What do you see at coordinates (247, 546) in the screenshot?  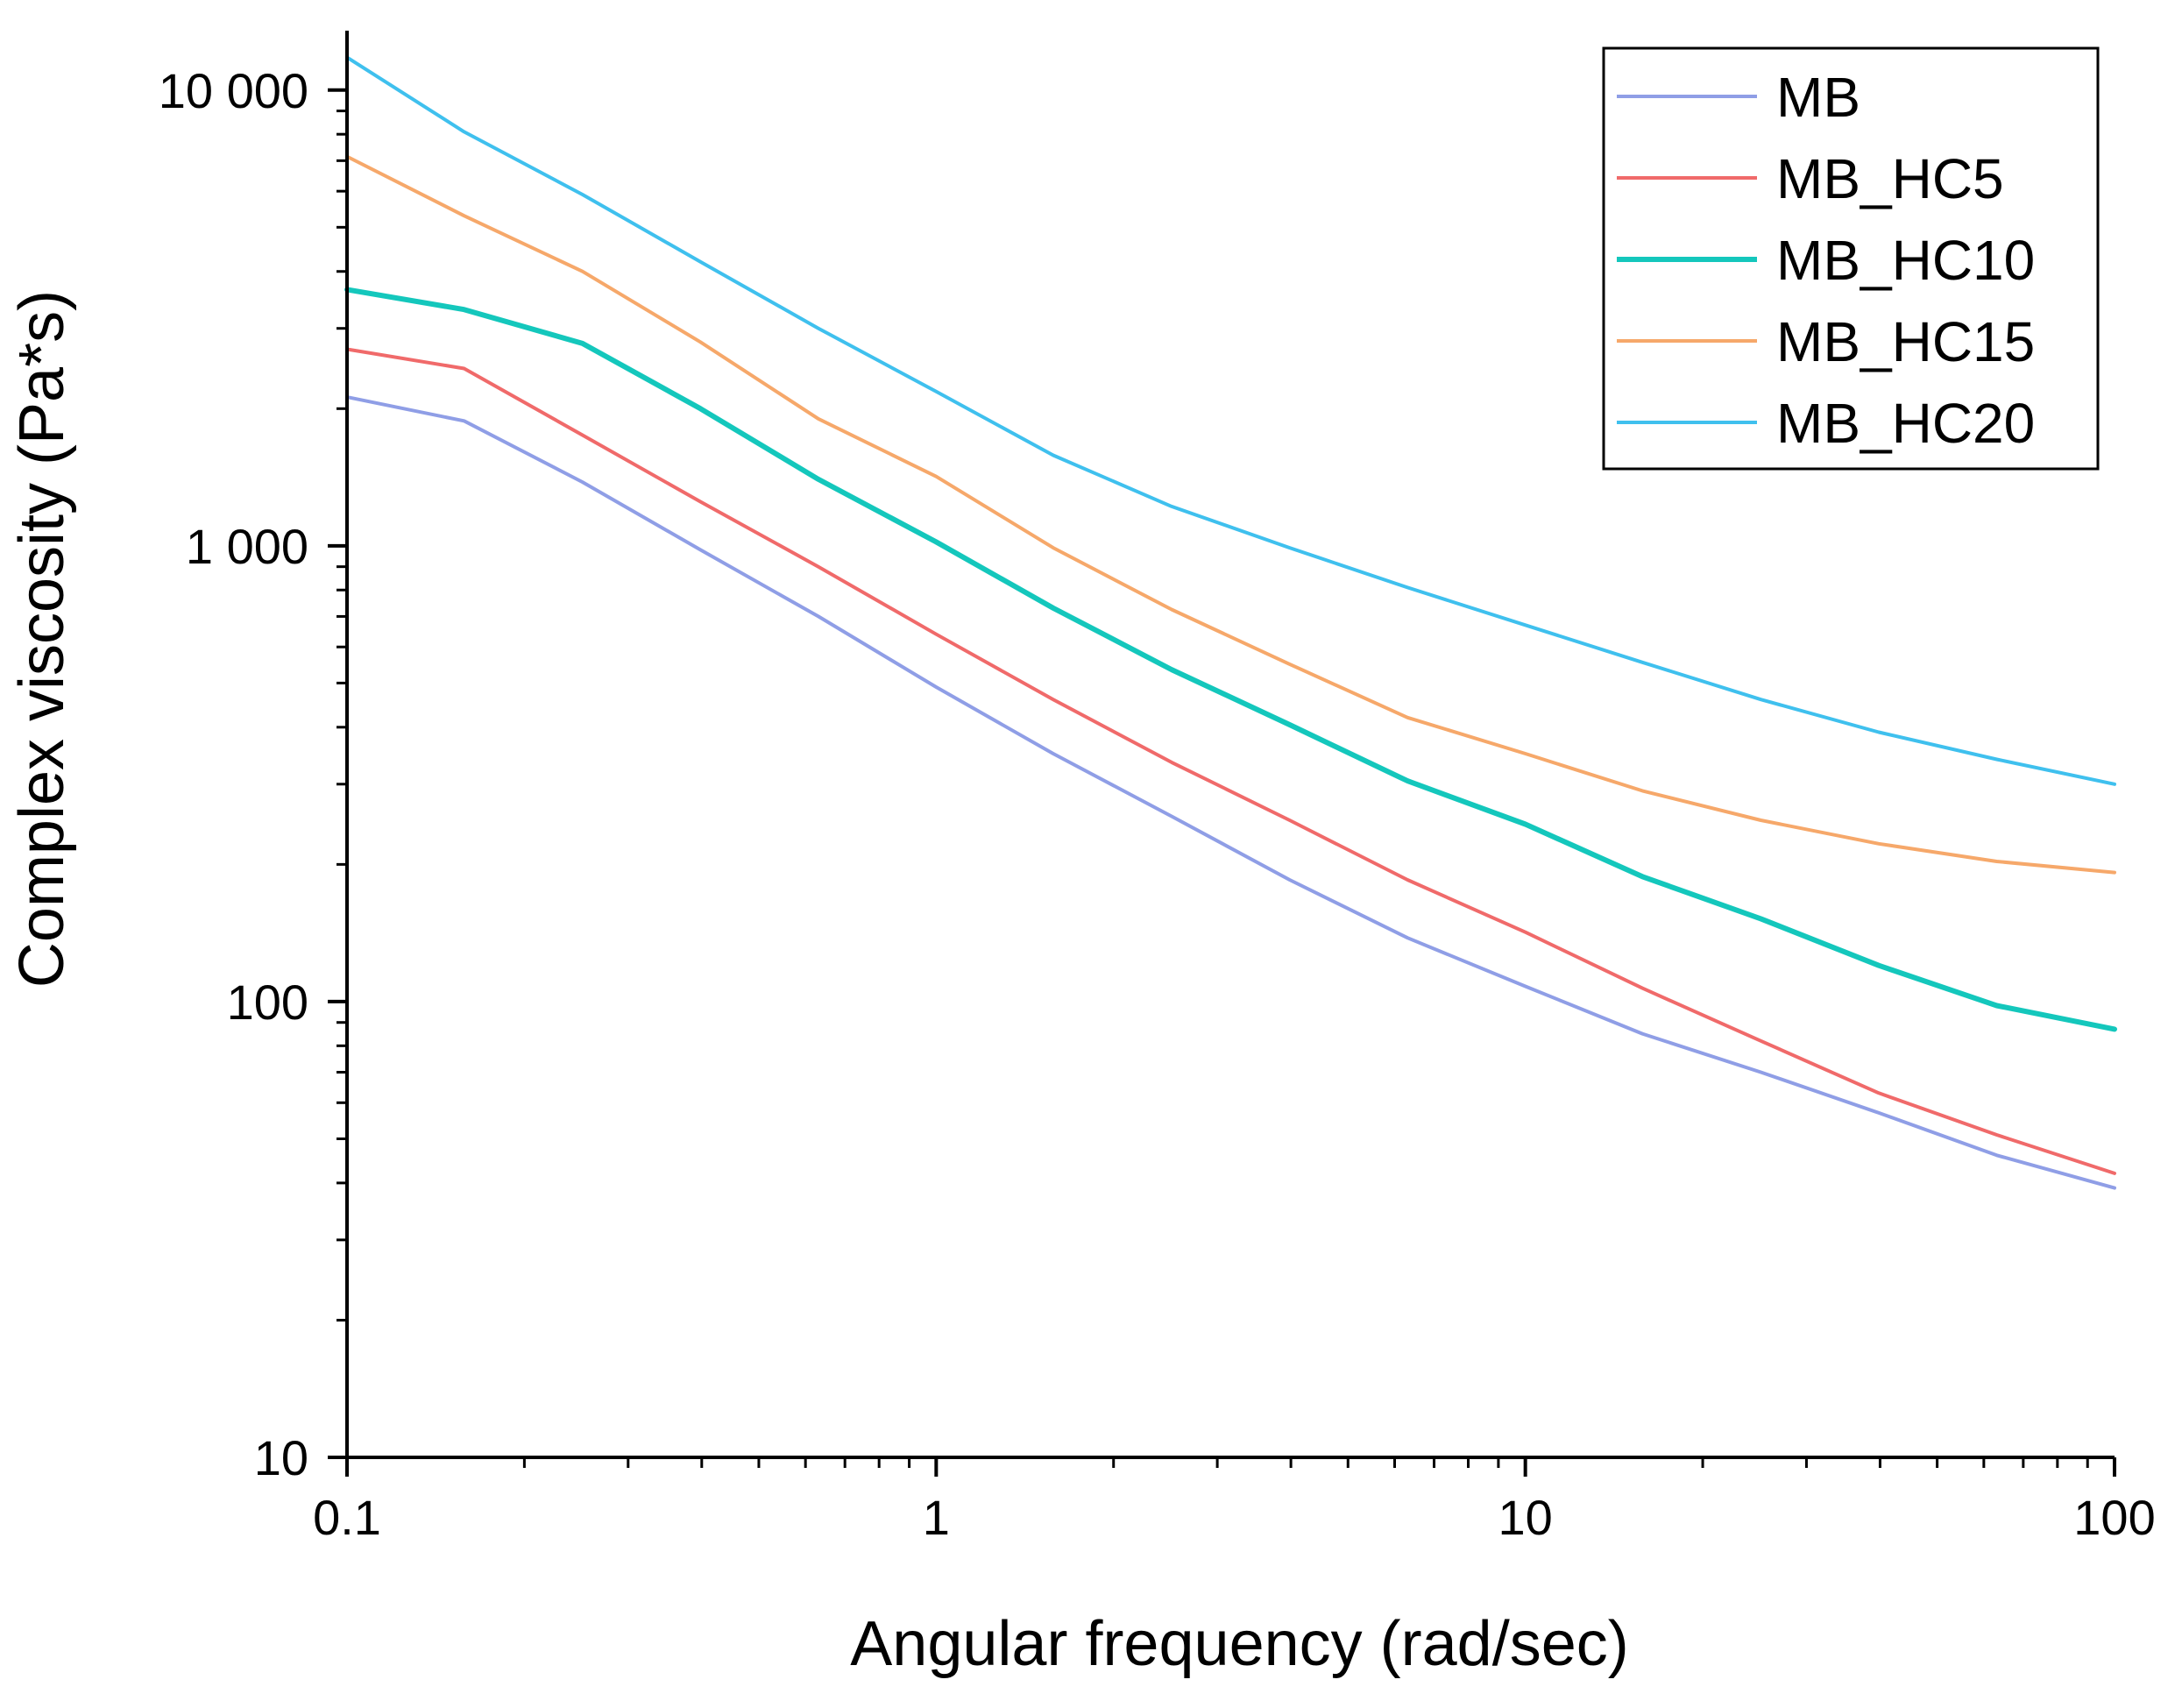 I see `y-tick-label: 1 000` at bounding box center [247, 546].